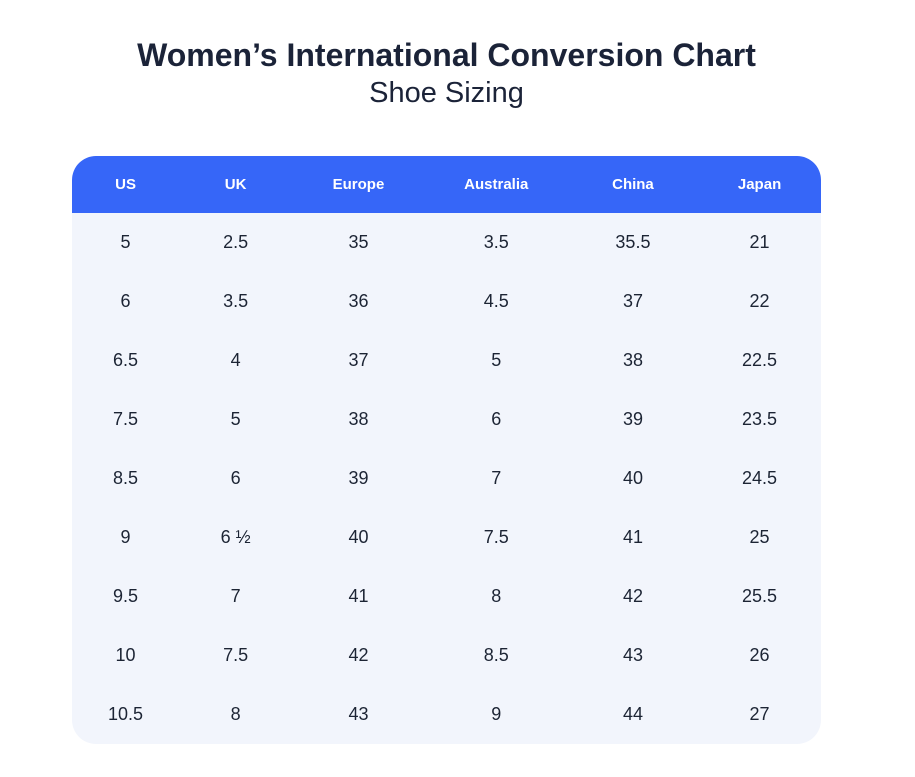  What do you see at coordinates (759, 714) in the screenshot?
I see `table-cell: 27` at bounding box center [759, 714].